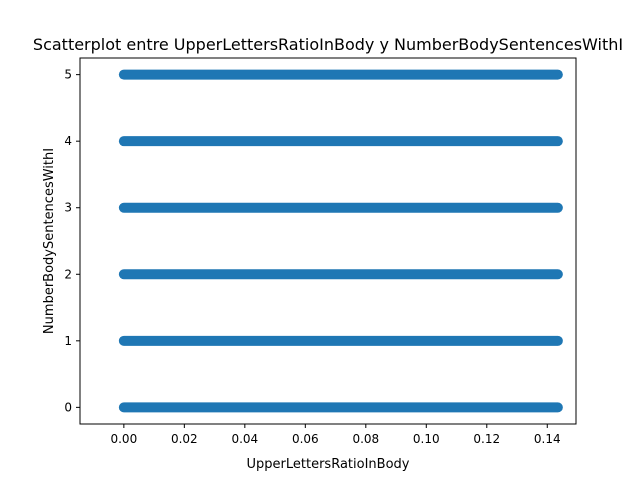 The height and width of the screenshot is (480, 640). Describe the element at coordinates (335, 435) in the screenshot. I see `x-axis: 0.00 0.02 0.04 0.06 0.08 0.10 0.12 0.14` at that location.